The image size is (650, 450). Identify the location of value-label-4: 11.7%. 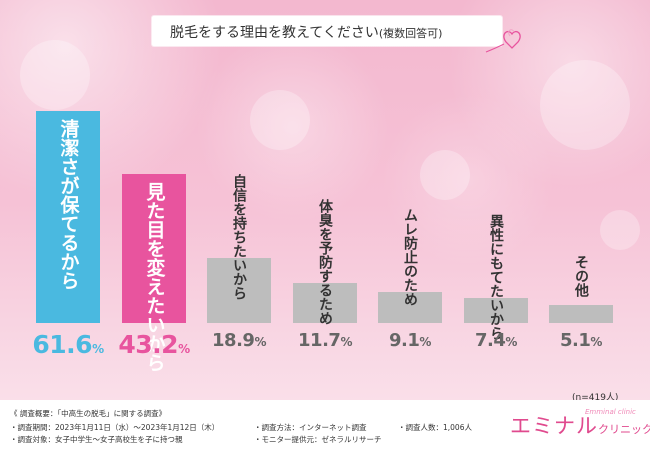
(325, 340).